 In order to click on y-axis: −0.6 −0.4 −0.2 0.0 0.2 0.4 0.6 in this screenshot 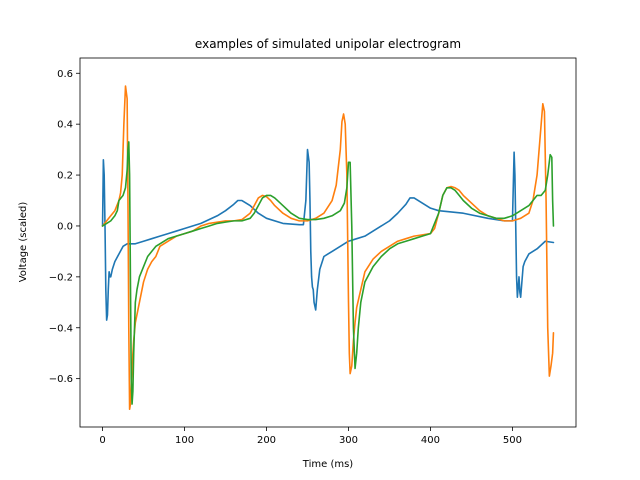, I will do `click(64, 227)`.